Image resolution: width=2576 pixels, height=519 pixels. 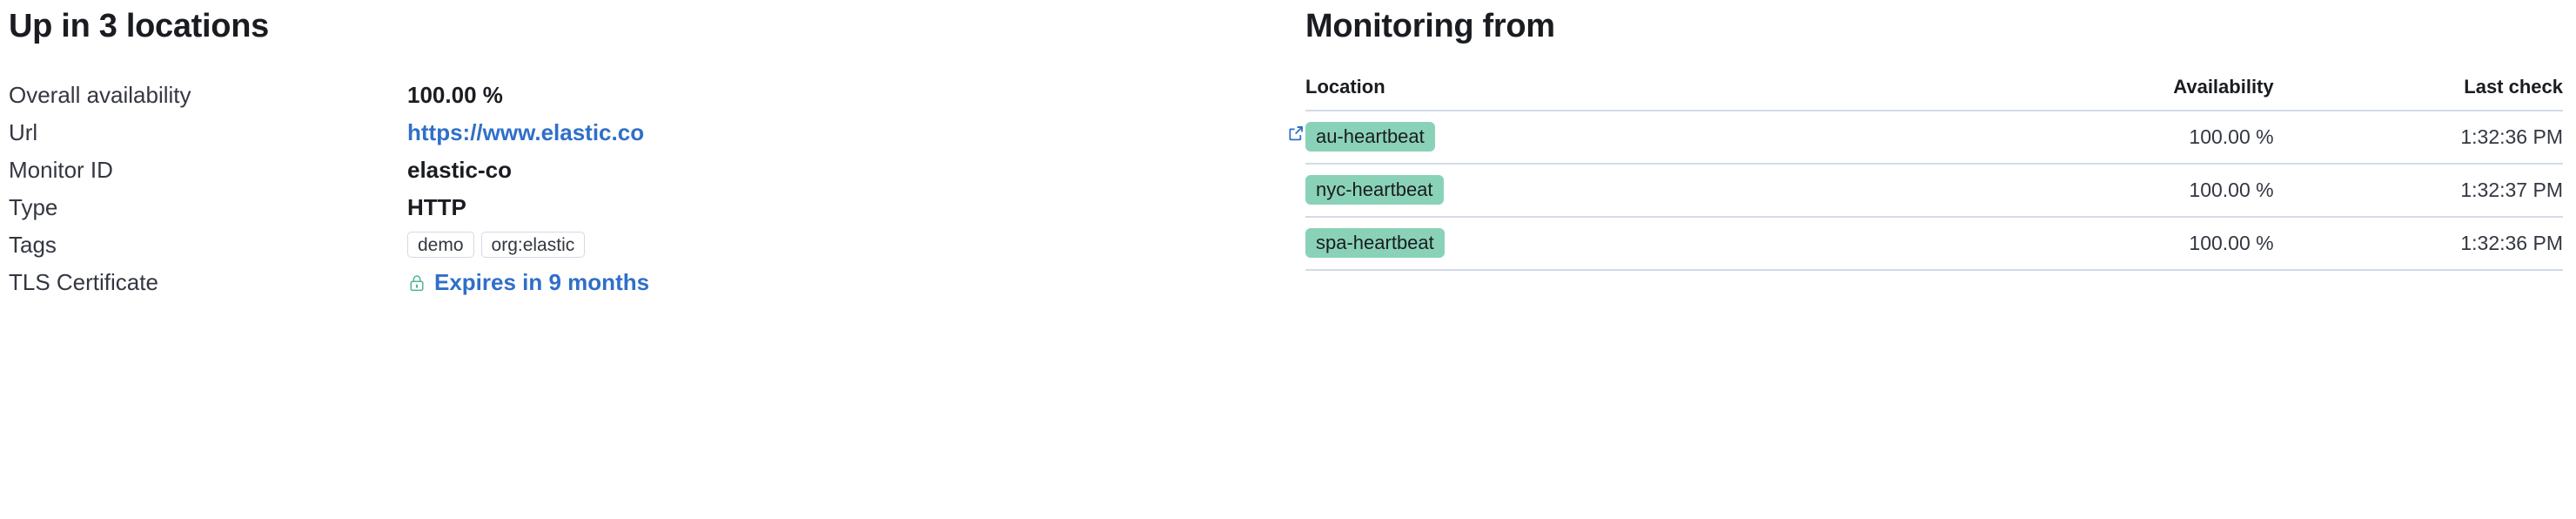 What do you see at coordinates (1594, 137) in the screenshot?
I see `cell-location: au-heartbeat` at bounding box center [1594, 137].